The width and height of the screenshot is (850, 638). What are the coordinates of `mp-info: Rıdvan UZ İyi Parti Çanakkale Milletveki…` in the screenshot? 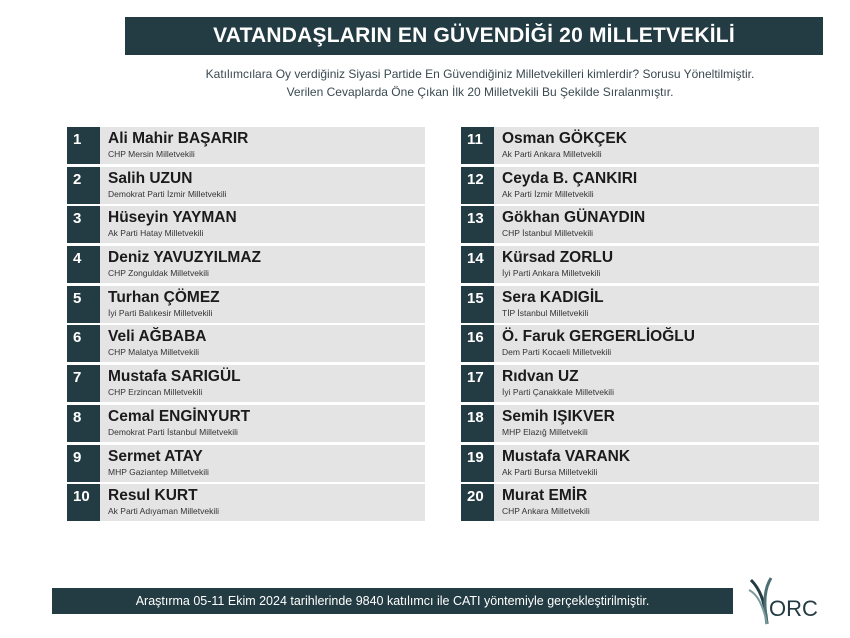 It's located at (554, 383).